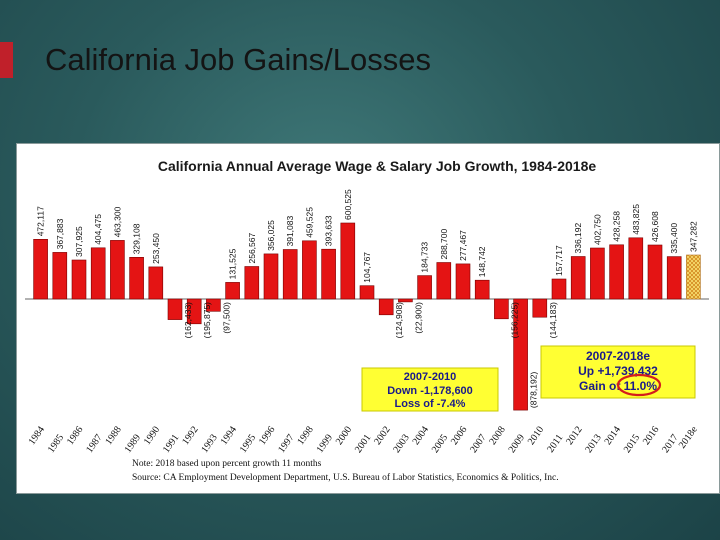 The height and width of the screenshot is (540, 720). Describe the element at coordinates (98, 273) in the screenshot. I see `bar-1987` at that location.